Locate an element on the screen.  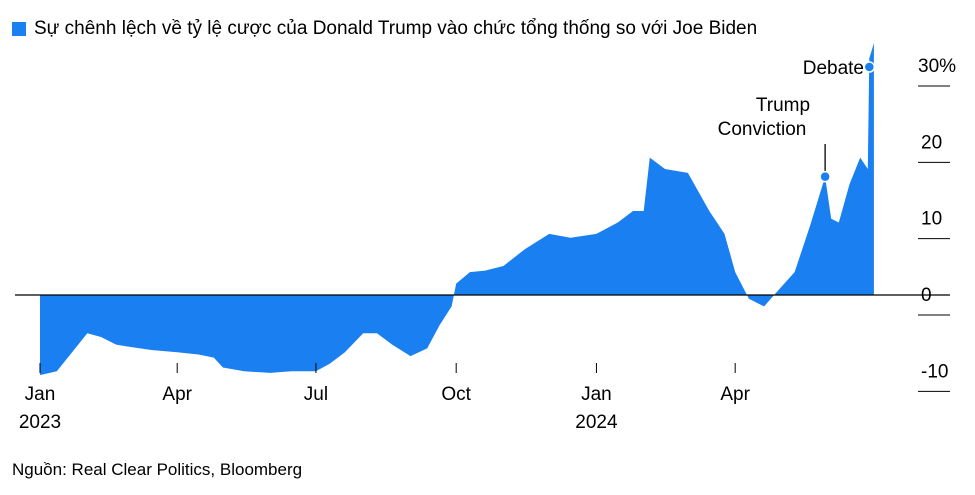
x-tick-label: Oct is located at coordinates (456, 394).